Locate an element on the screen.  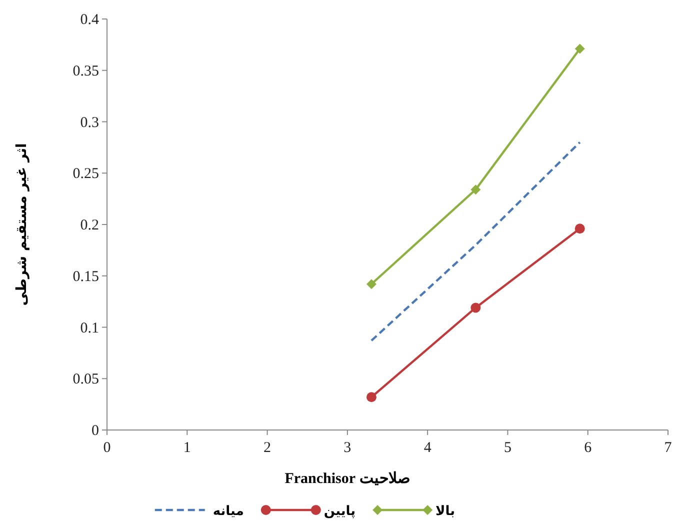
x-tick-label: 7 is located at coordinates (668, 448).